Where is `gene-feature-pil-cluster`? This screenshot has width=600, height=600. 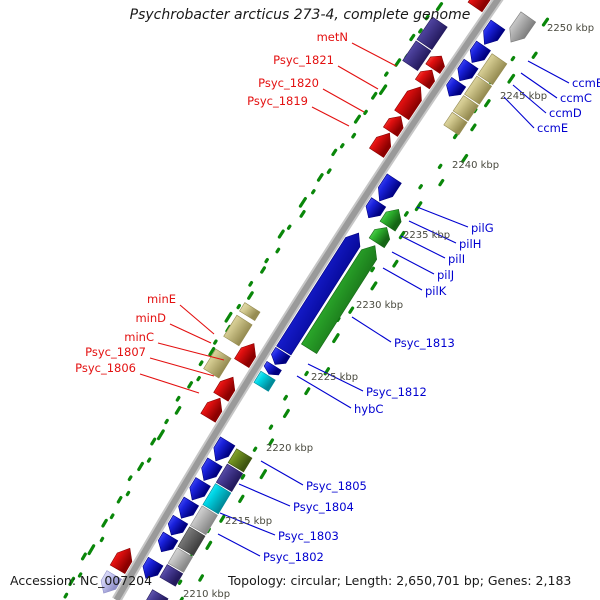
gene-feature-pil-cluster is located at coordinates (339, 300).